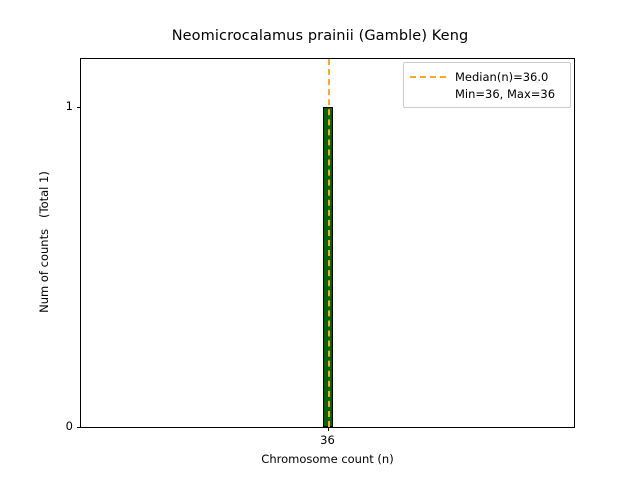 The width and height of the screenshot is (640, 480). I want to click on legend-item-minmax: Min=36, Max=36, so click(486, 93).